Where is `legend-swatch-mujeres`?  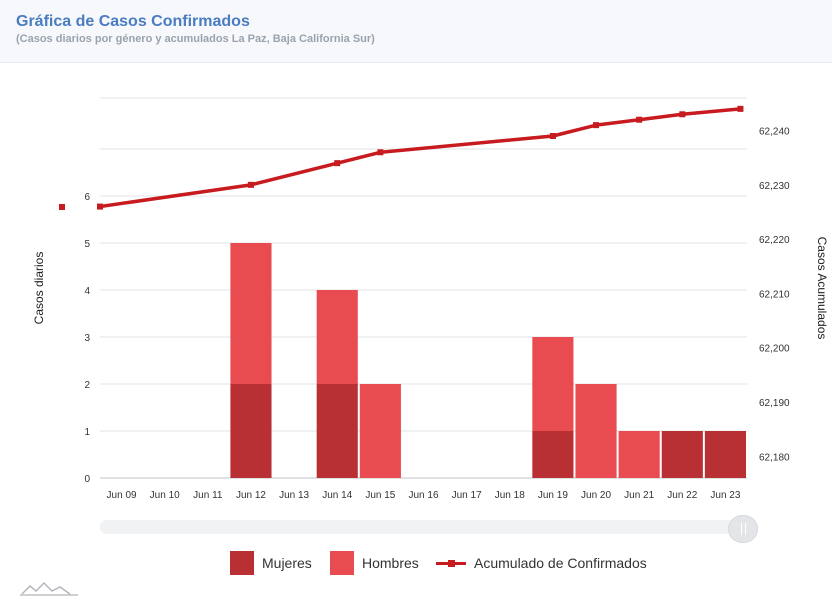 legend-swatch-mujeres is located at coordinates (242, 563).